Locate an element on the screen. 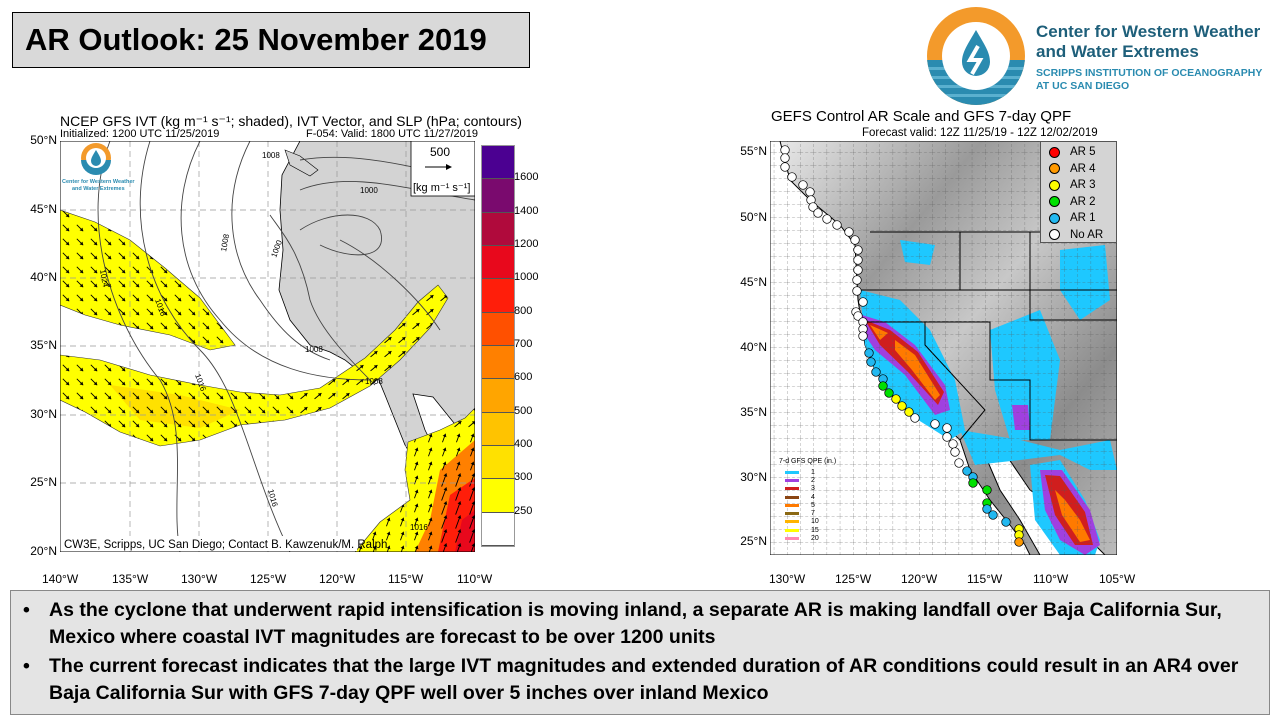  colorbar-label: 1600 is located at coordinates (526, 177).